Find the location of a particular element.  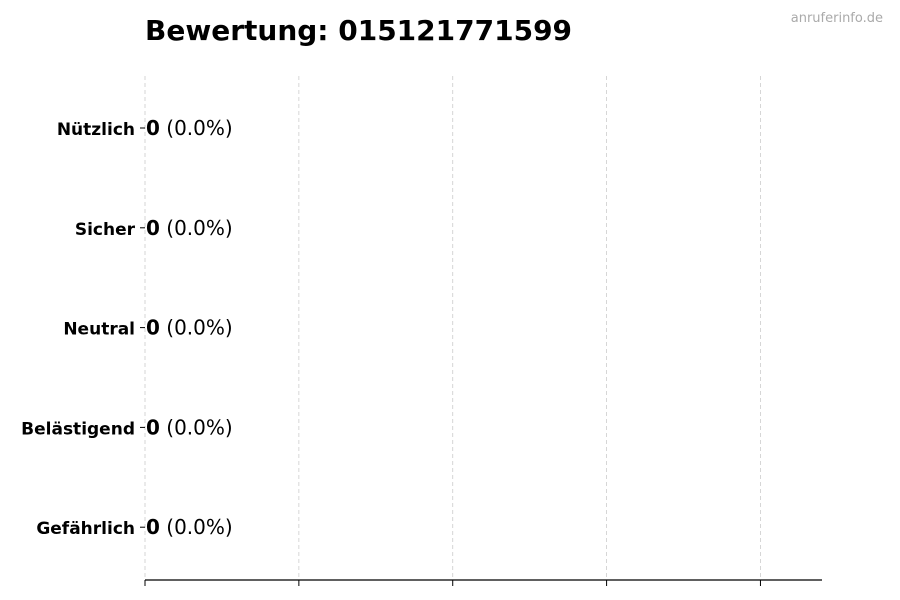

watermark: anruferinfo.de is located at coordinates (837, 18).